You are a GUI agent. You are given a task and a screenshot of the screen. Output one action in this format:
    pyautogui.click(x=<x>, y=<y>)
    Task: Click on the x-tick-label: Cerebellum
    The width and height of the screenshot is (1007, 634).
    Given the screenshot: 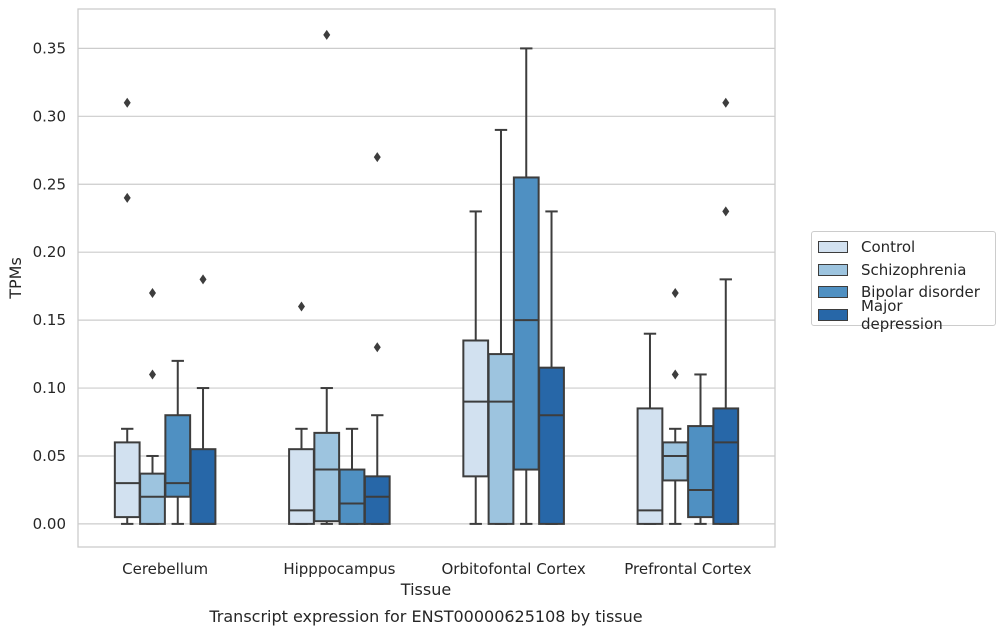 What is the action you would take?
    pyautogui.click(x=165, y=569)
    